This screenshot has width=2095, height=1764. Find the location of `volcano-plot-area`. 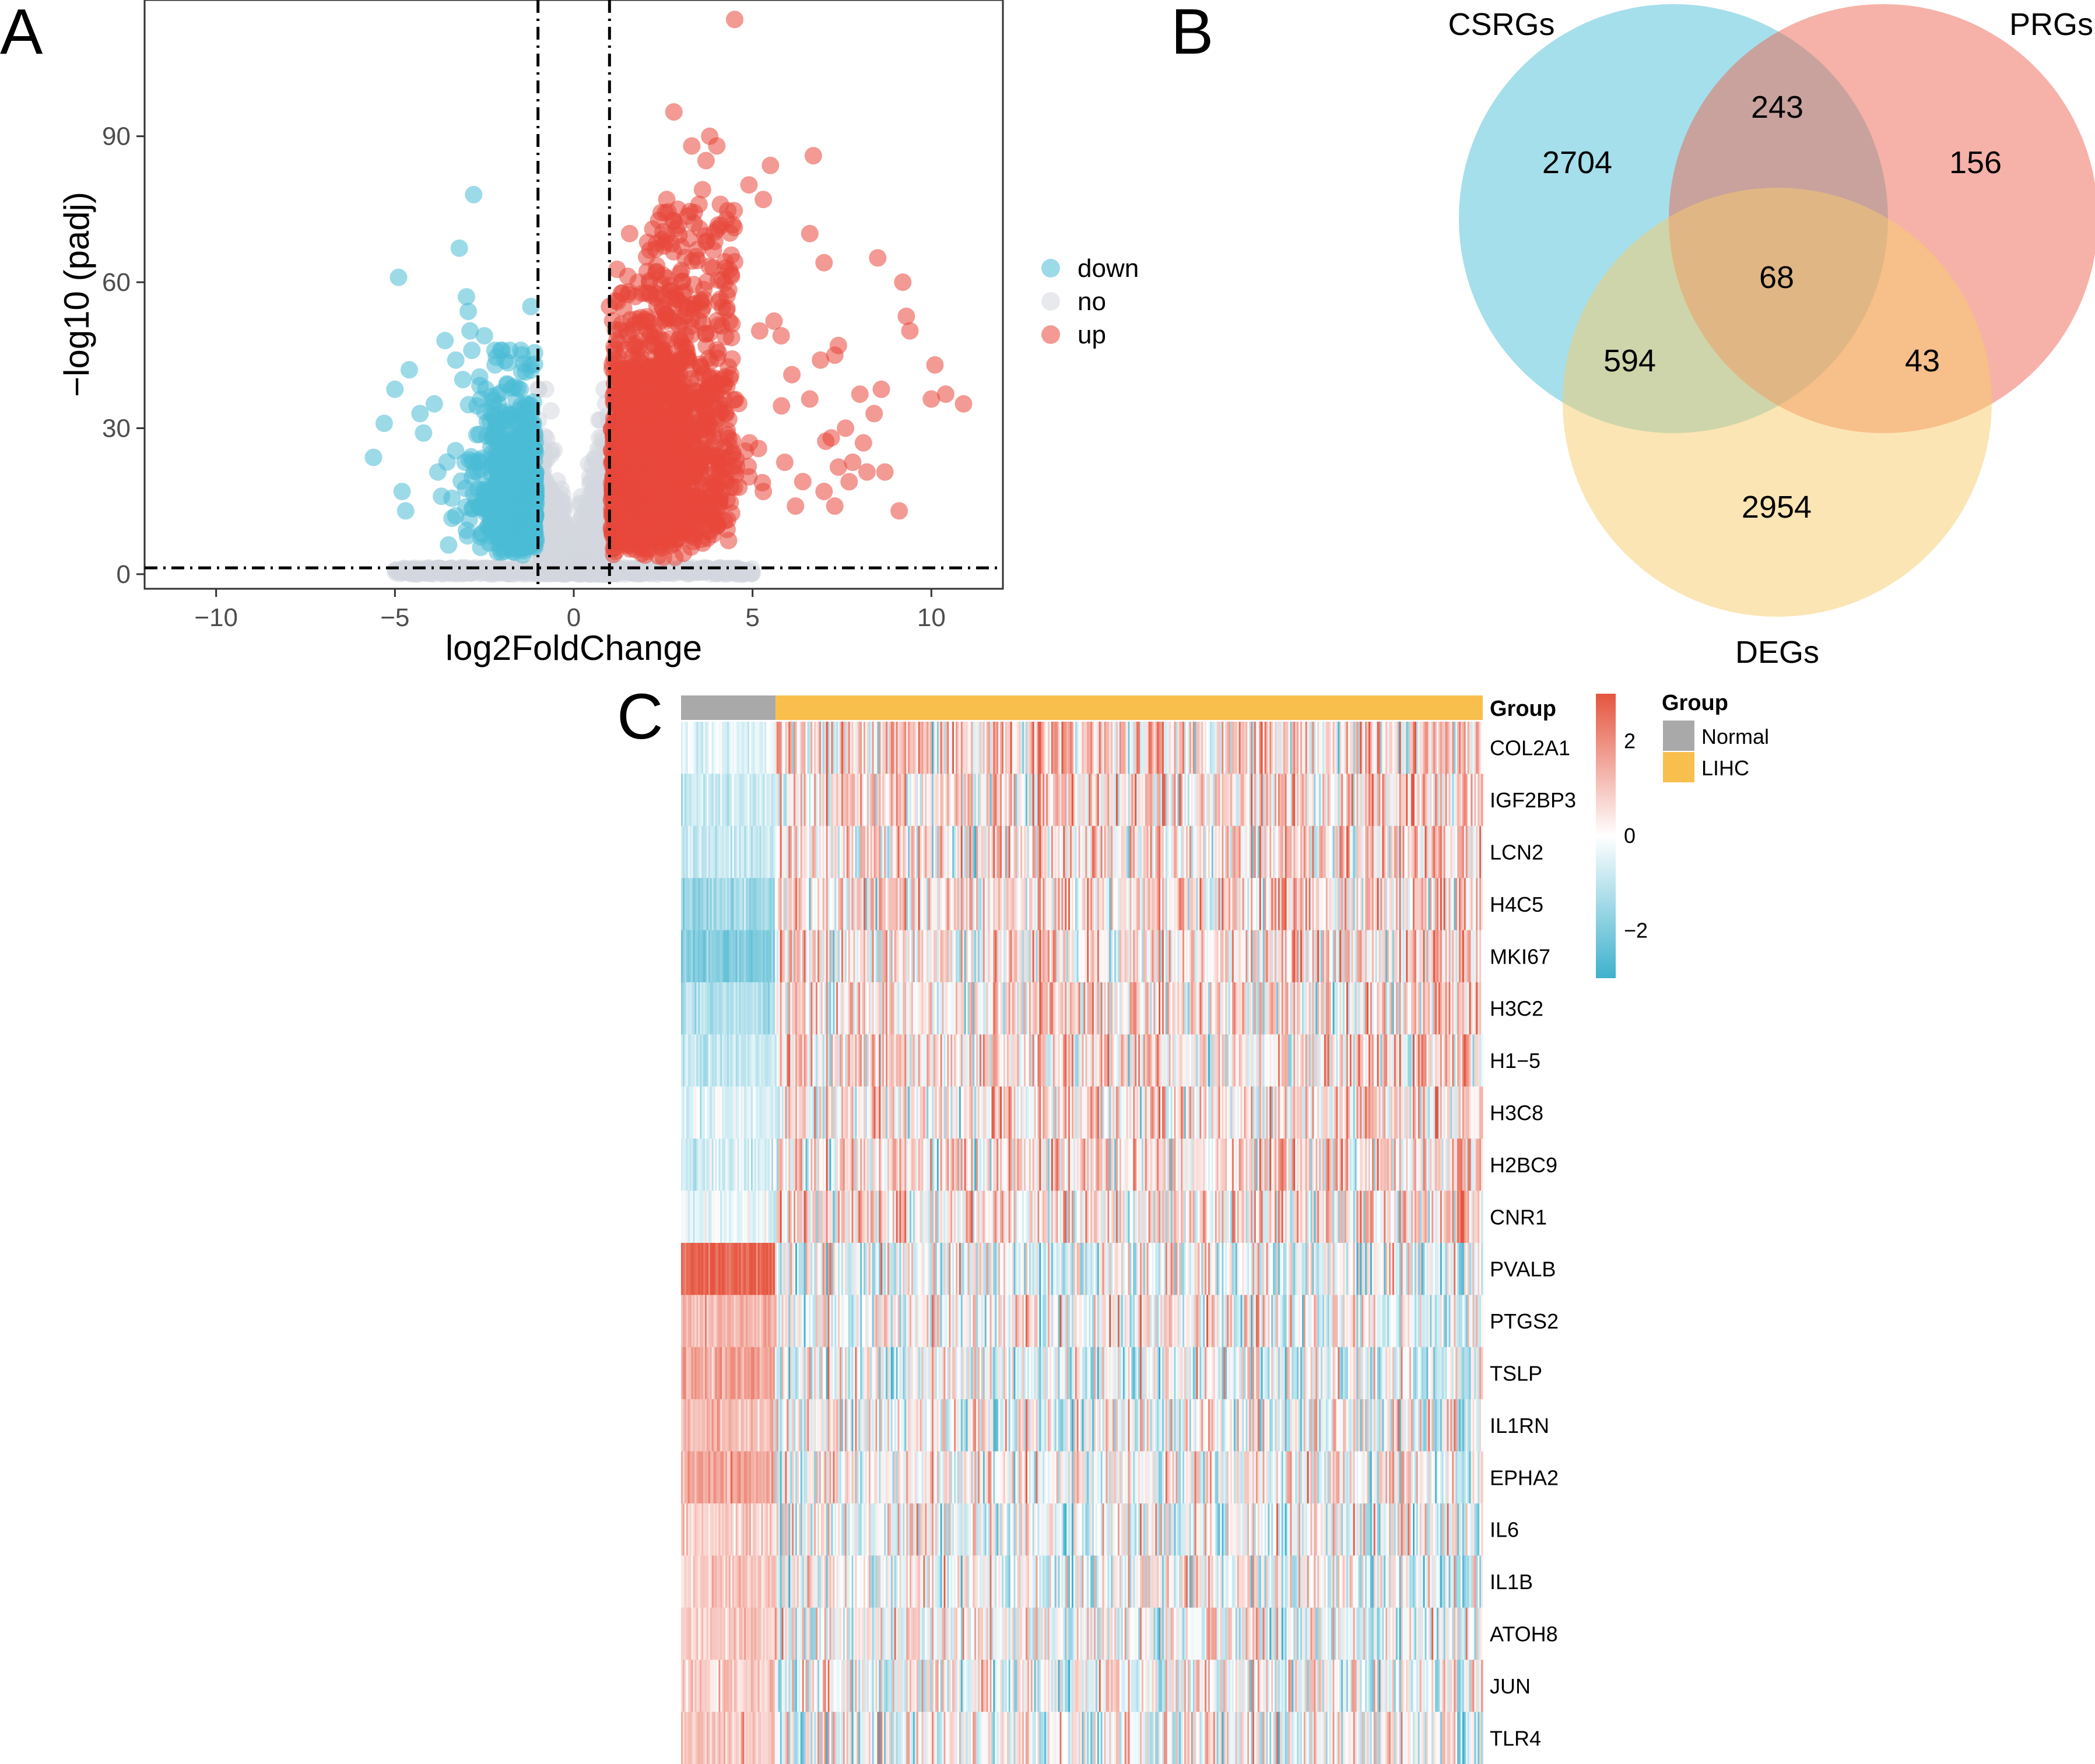

volcano-plot-area is located at coordinates (573, 295).